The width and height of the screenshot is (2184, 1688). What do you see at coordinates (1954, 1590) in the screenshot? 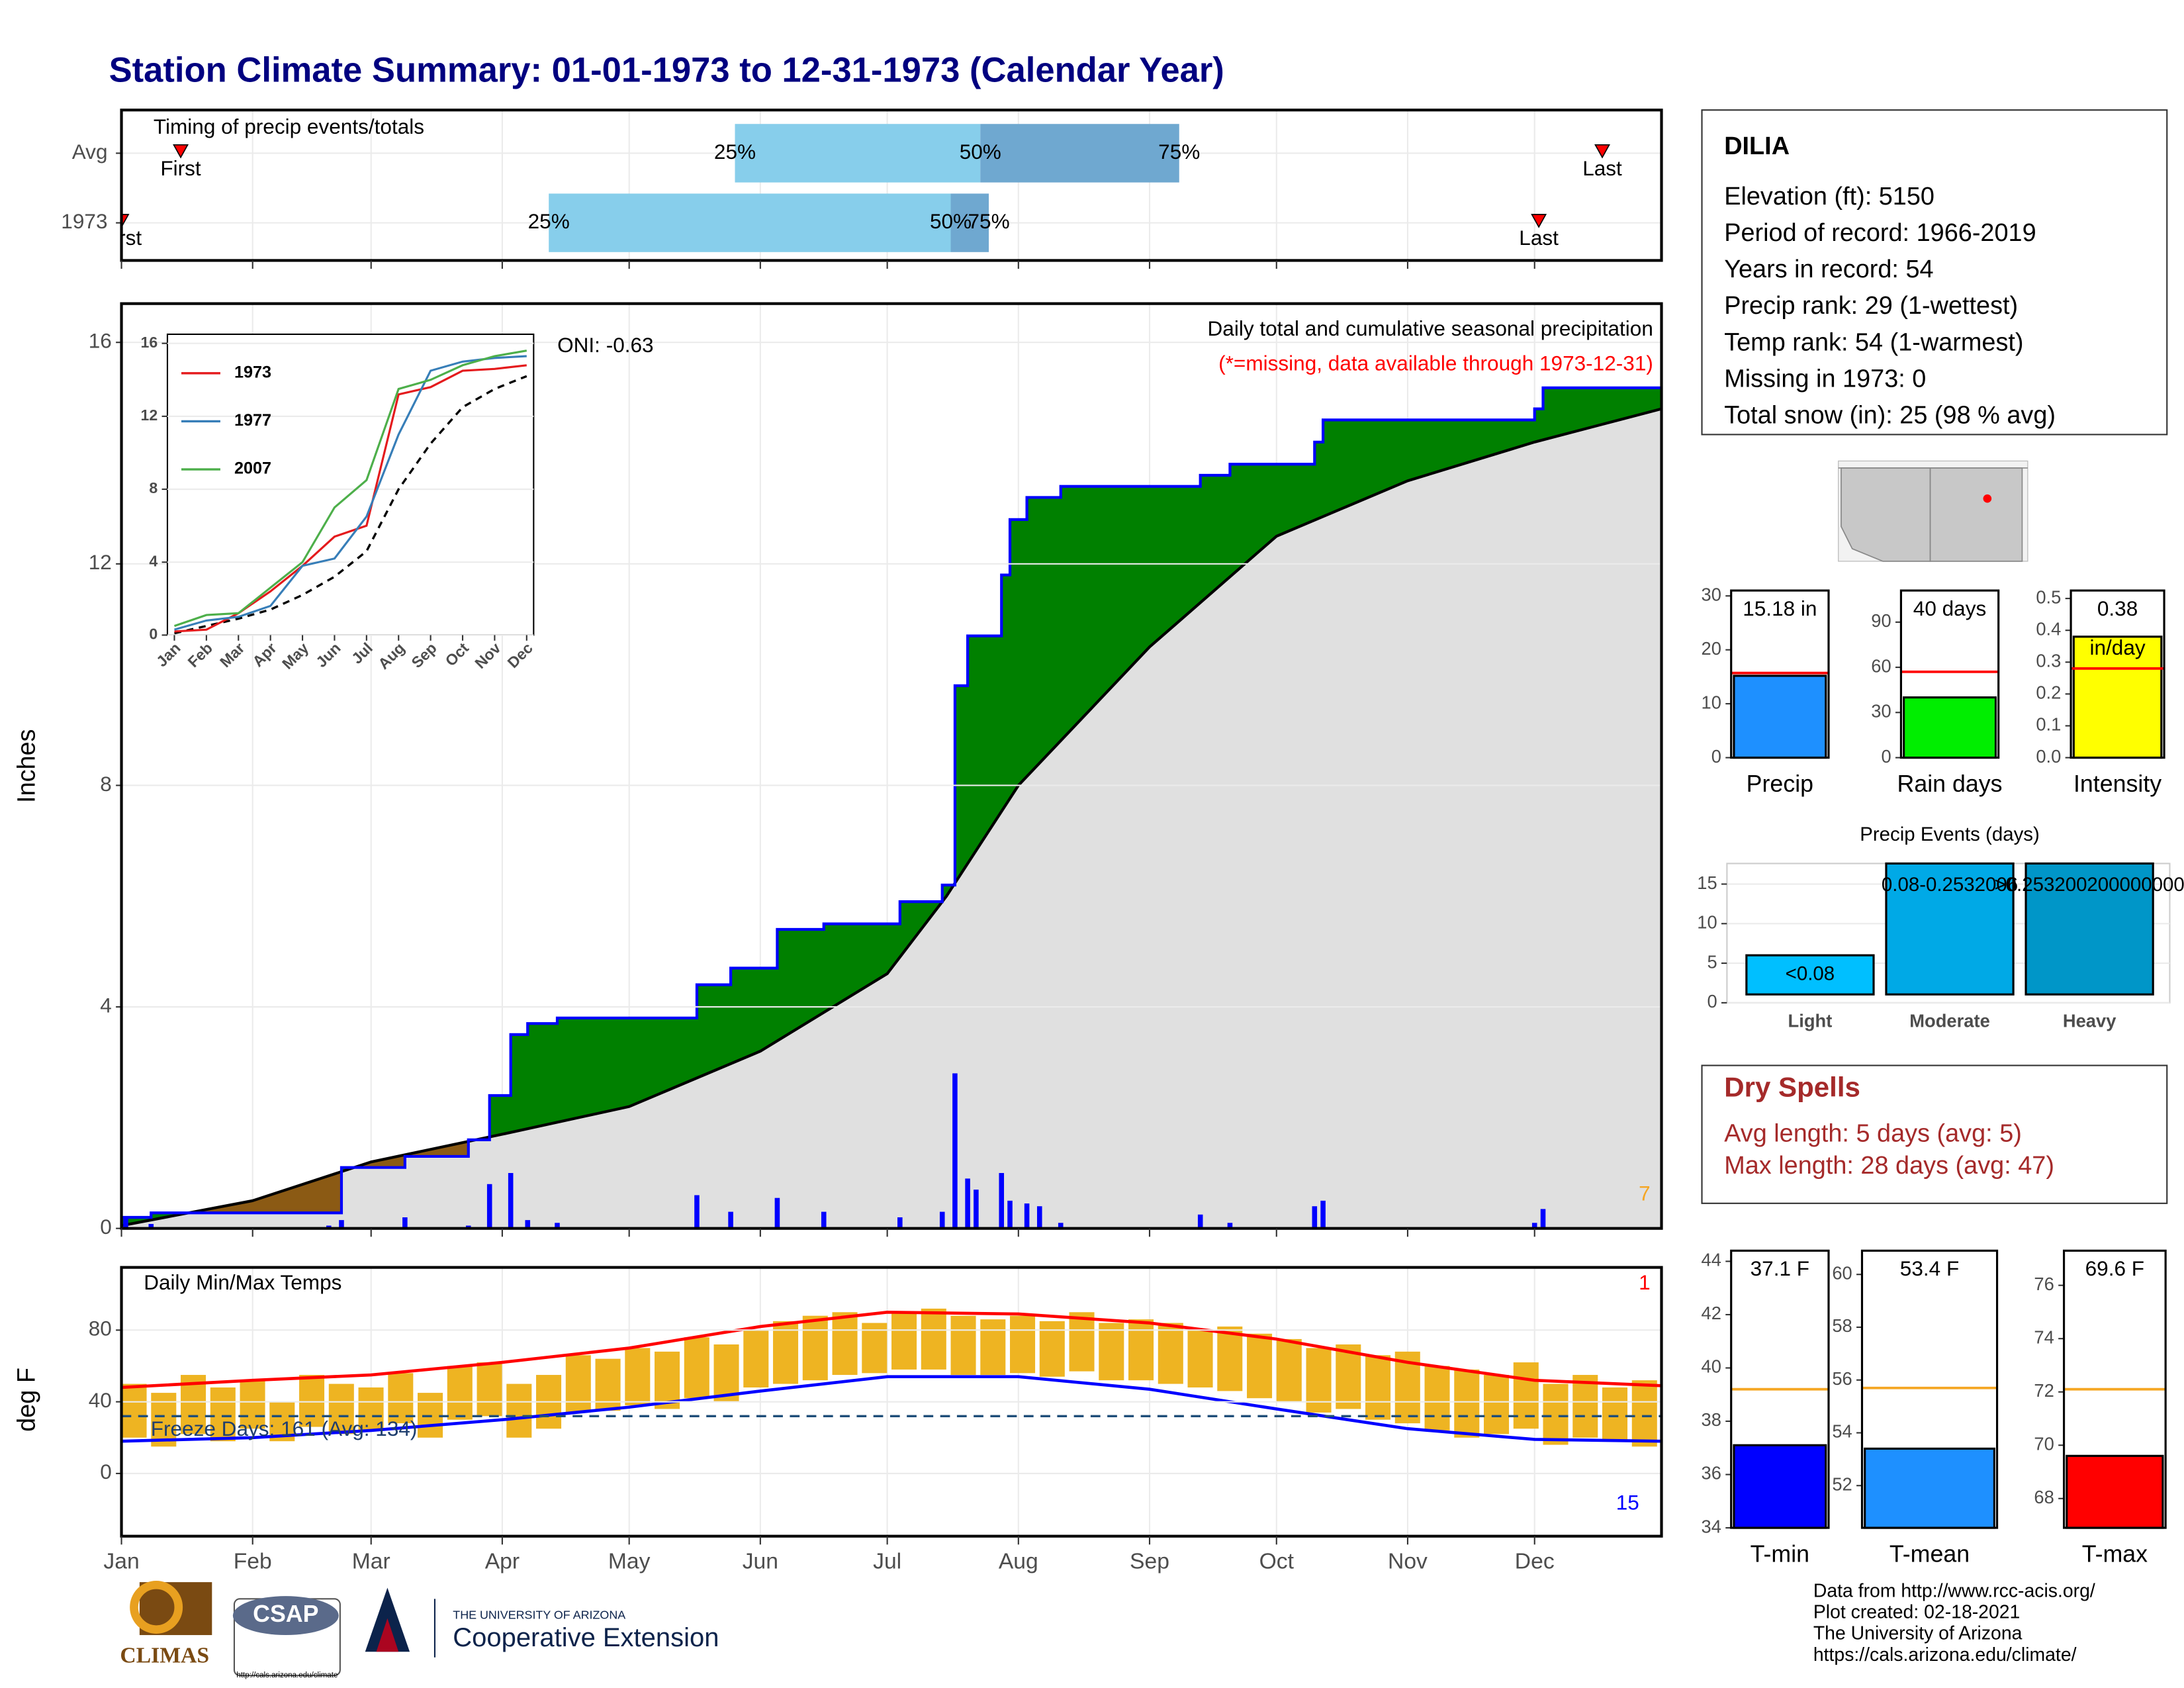
I see `credit-line: Data from http://www.rcc-acis.org/` at bounding box center [1954, 1590].